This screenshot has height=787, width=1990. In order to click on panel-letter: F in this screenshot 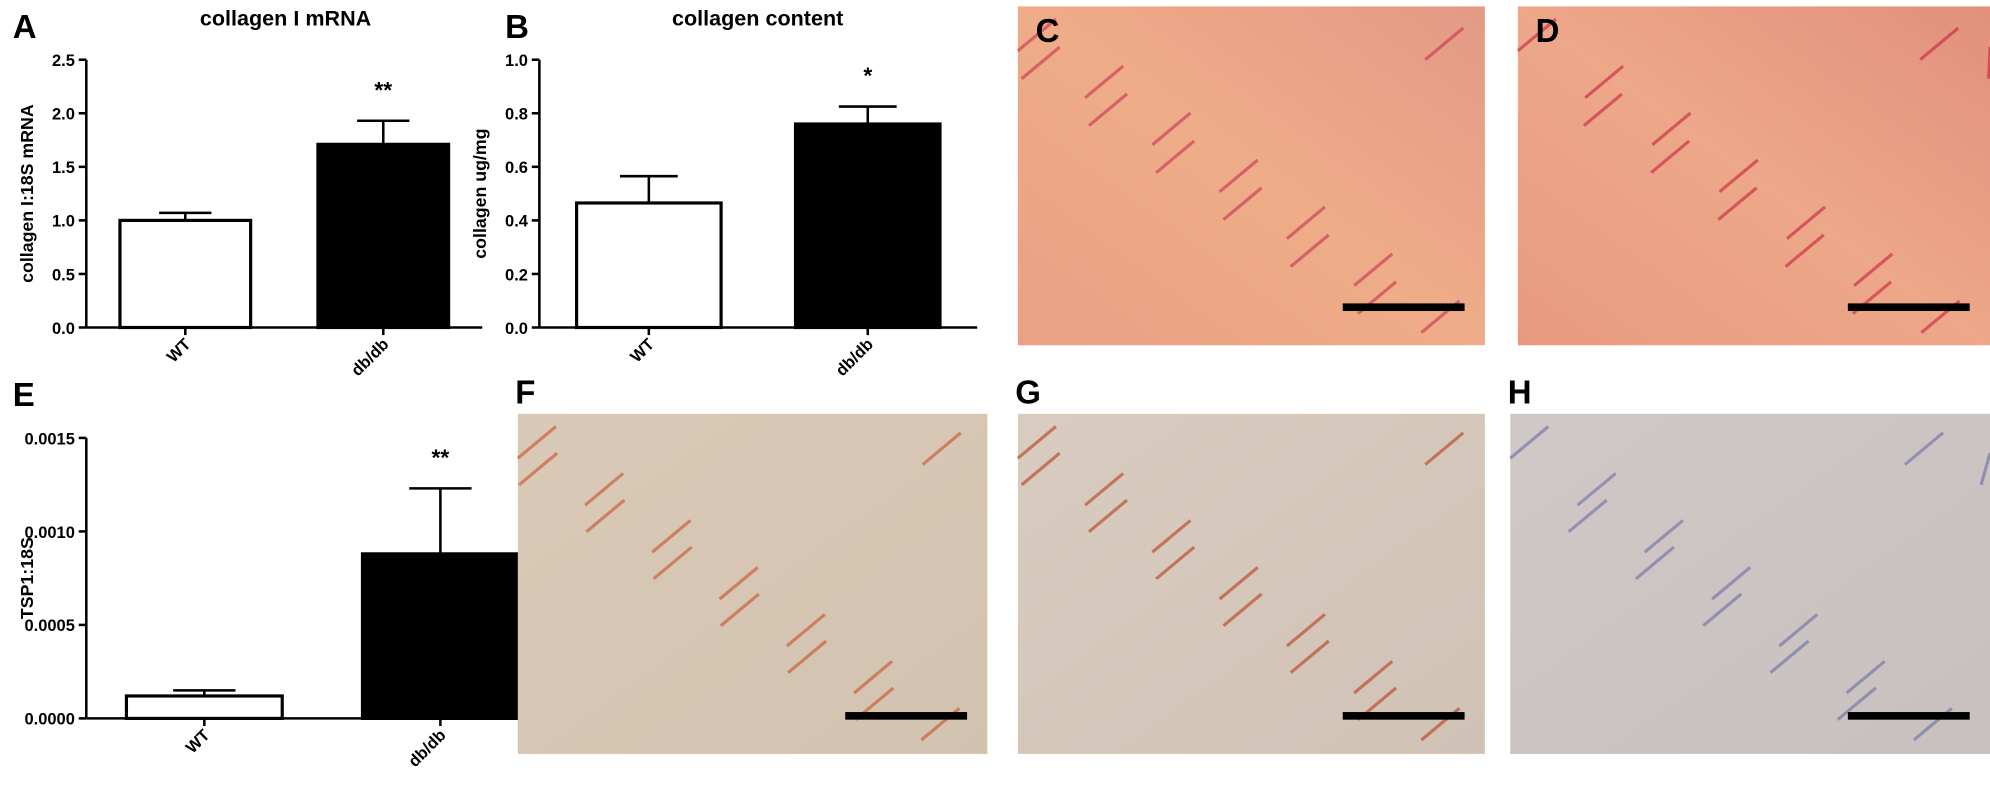, I will do `click(525, 392)`.